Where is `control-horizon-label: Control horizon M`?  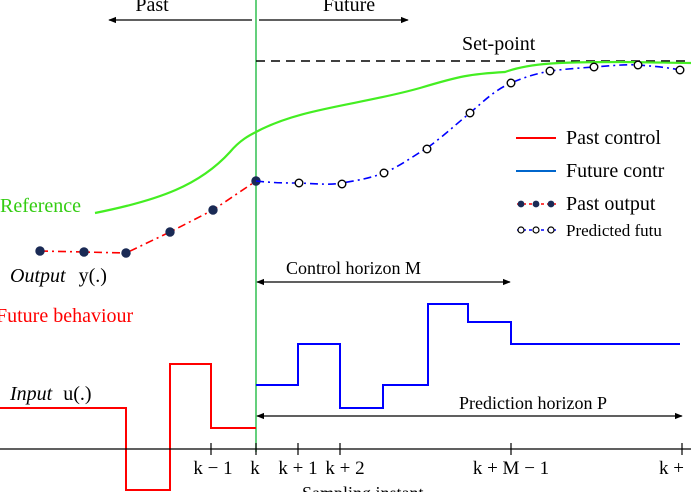
control-horizon-label: Control horizon M is located at coordinates (353, 268).